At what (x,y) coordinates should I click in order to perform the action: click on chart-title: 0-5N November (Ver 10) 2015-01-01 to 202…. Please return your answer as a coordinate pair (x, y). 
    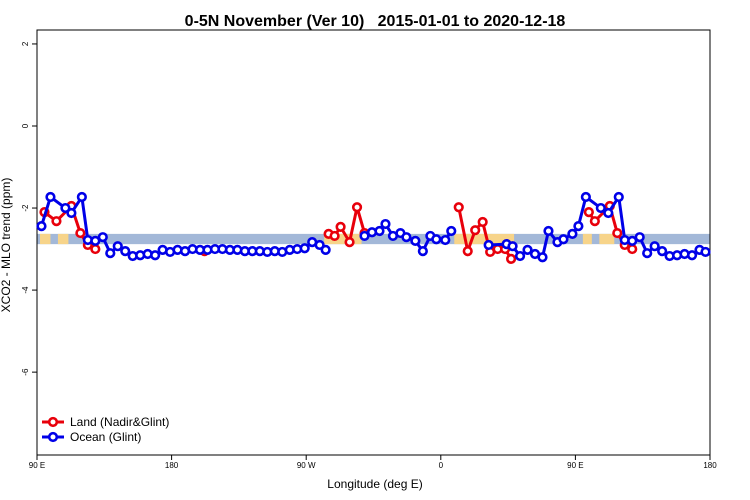
    Looking at the image, I should click on (375, 21).